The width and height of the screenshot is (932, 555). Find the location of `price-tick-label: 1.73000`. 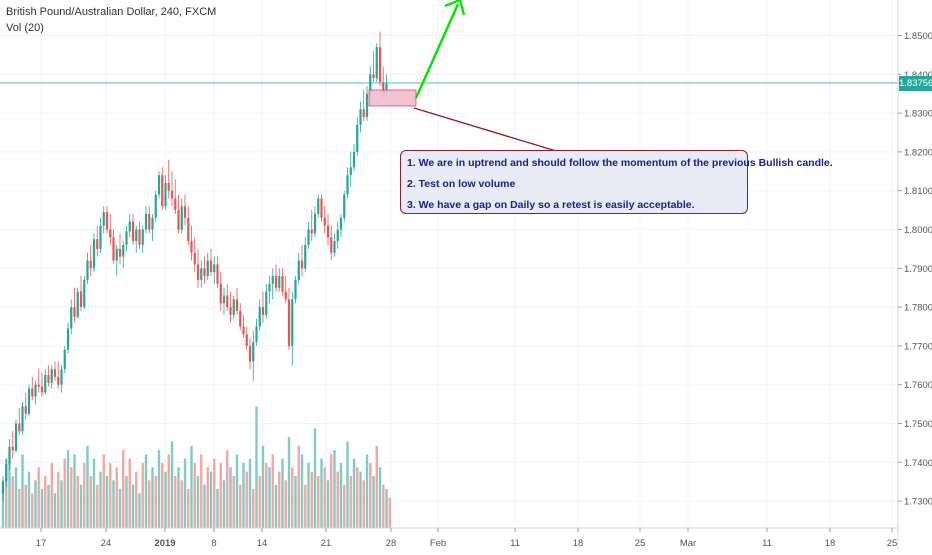

price-tick-label: 1.73000 is located at coordinates (918, 502).